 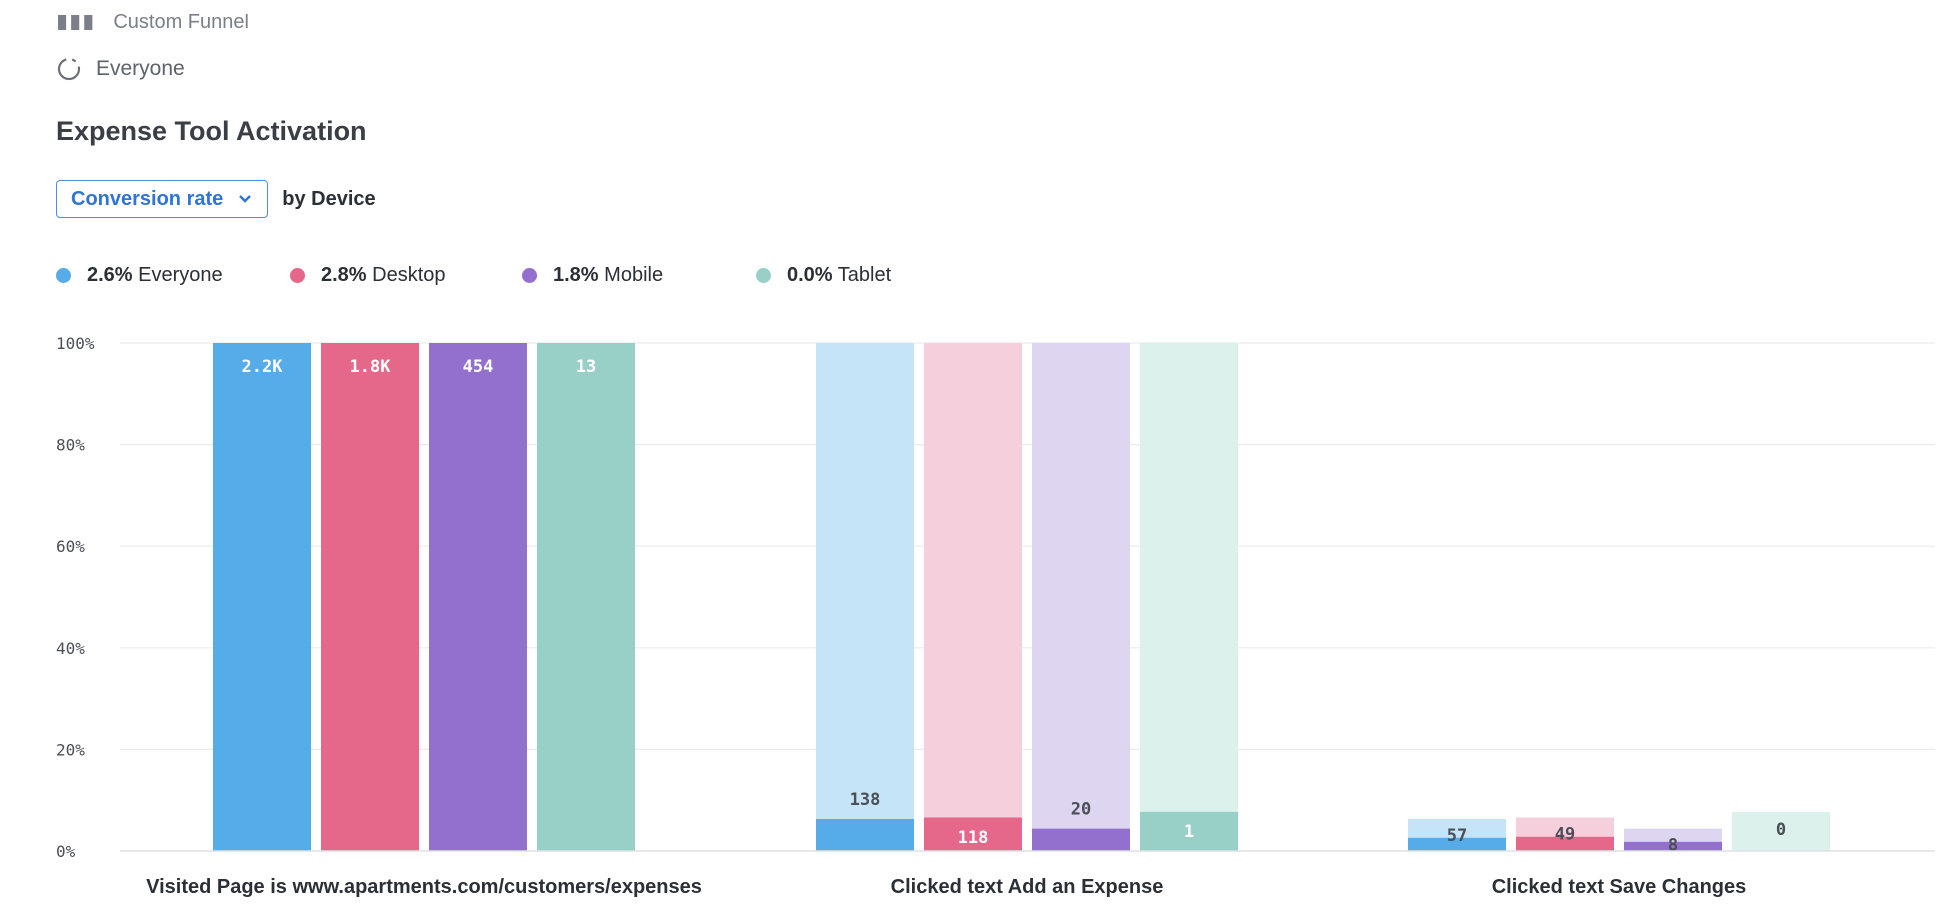 What do you see at coordinates (586, 367) in the screenshot?
I see `bar-value-label: 13` at bounding box center [586, 367].